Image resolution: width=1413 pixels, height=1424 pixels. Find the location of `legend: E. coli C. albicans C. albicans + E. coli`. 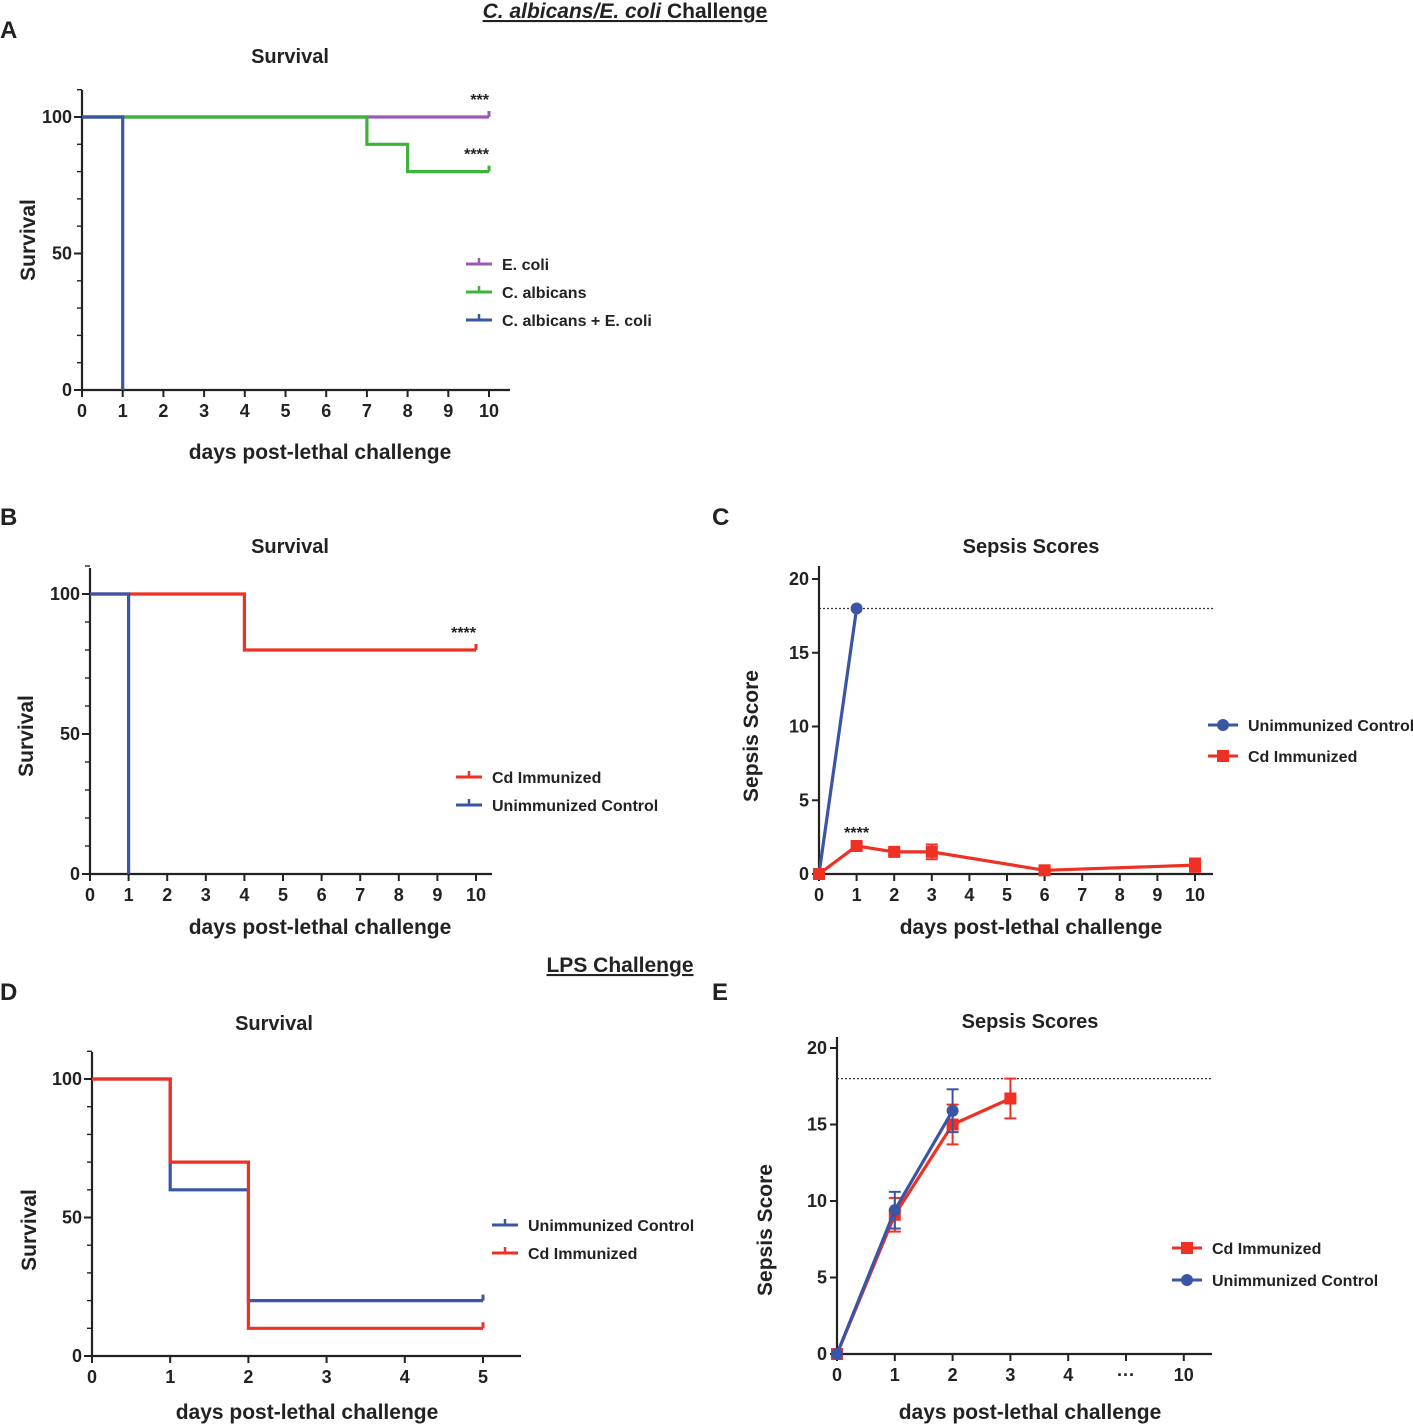

legend: E. coli C. albicans C. albicans + E. coli is located at coordinates (559, 293).